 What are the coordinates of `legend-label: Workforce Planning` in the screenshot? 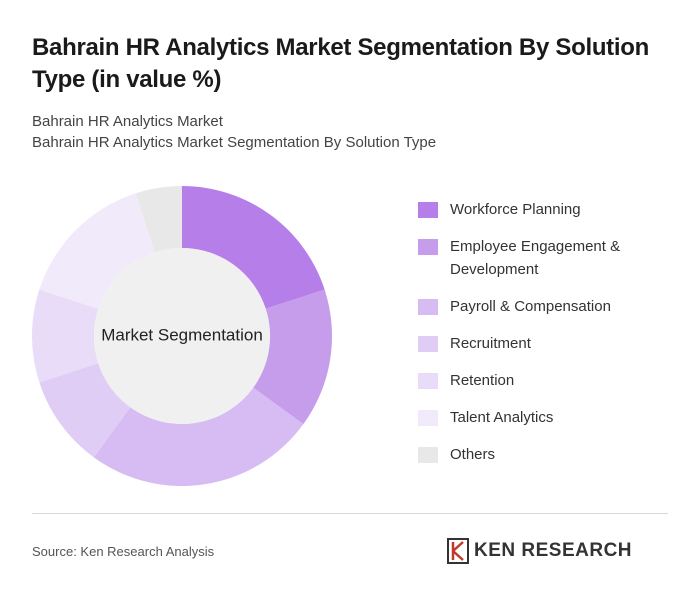 It's located at (515, 209).